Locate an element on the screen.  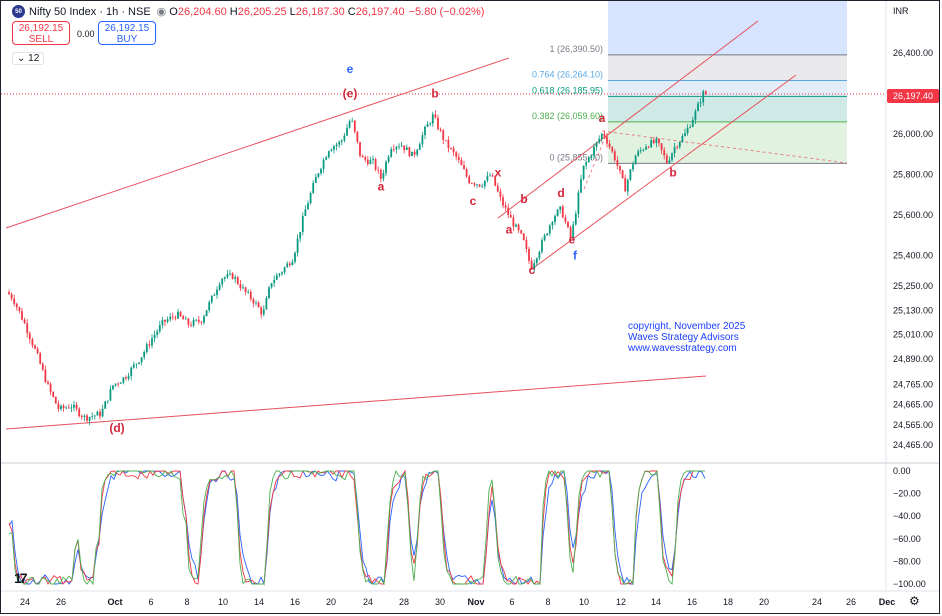
high-key: H is located at coordinates (233, 11).